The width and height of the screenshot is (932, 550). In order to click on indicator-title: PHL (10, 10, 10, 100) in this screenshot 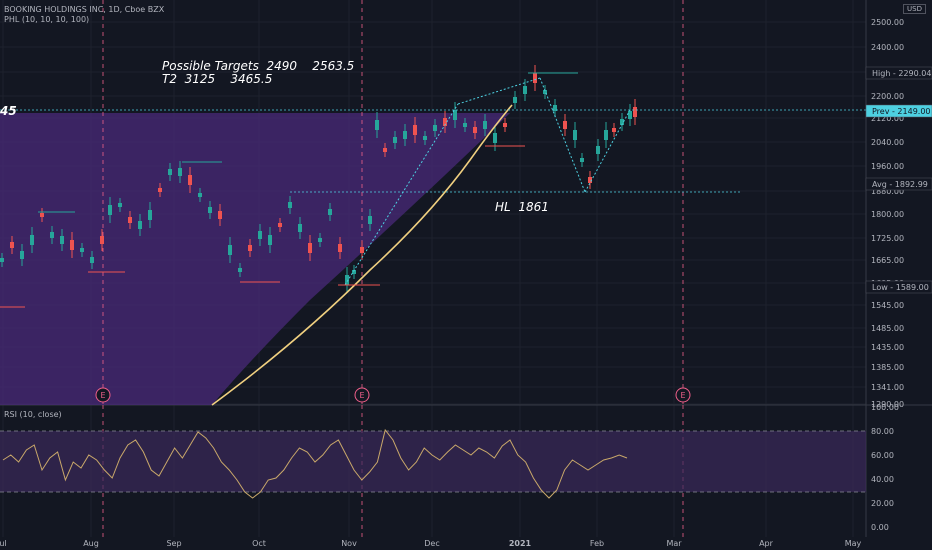, I will do `click(47, 19)`.